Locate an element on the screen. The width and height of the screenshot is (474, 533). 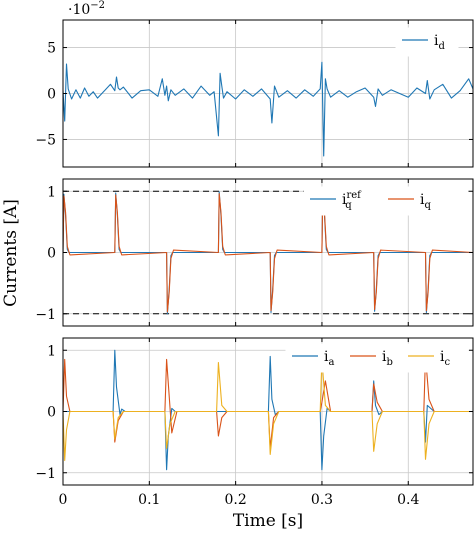
legend-label: ia is located at coordinates (329, 358).